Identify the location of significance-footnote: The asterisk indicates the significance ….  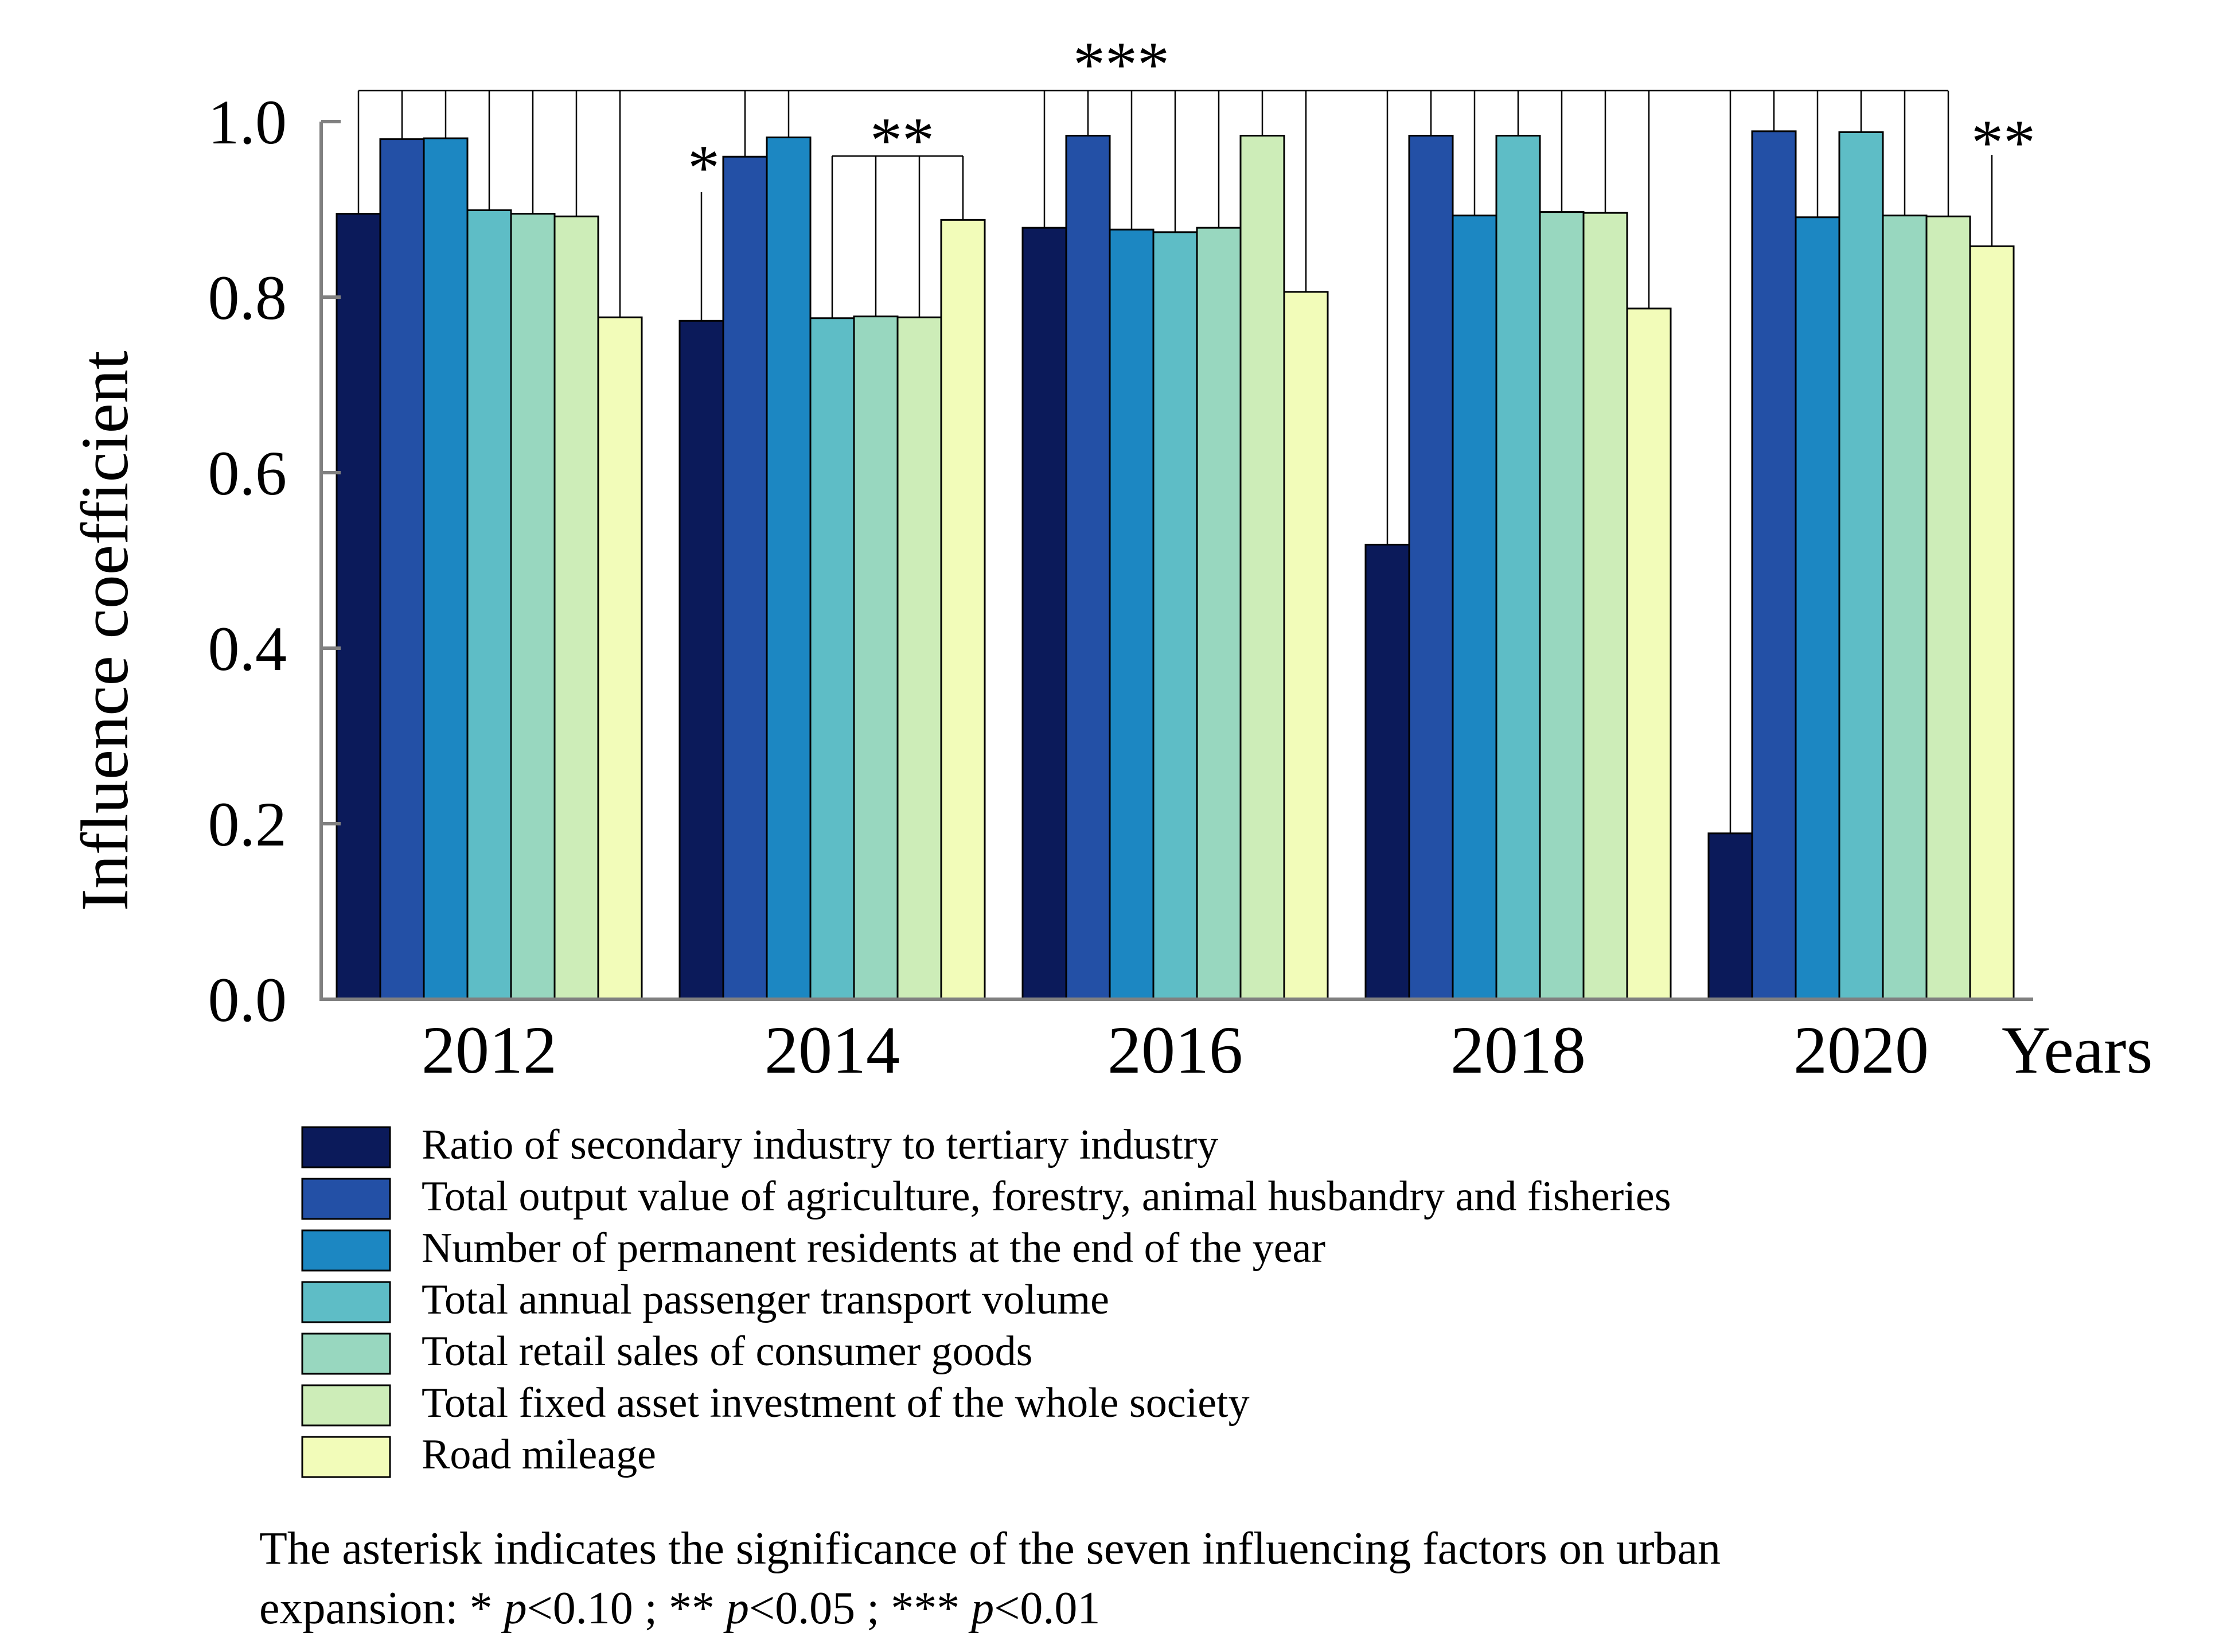
(1119, 1578).